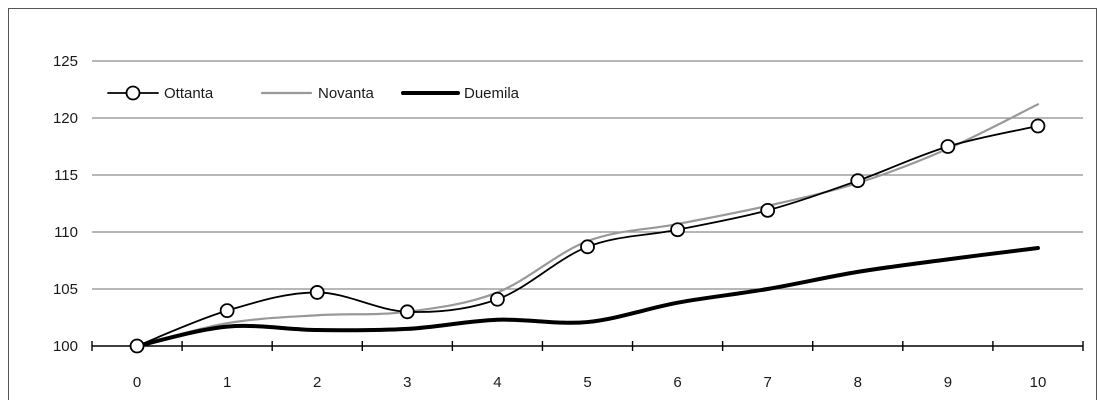 This screenshot has height=400, width=1099. Describe the element at coordinates (858, 382) in the screenshot. I see `x-tick-label: 8` at that location.